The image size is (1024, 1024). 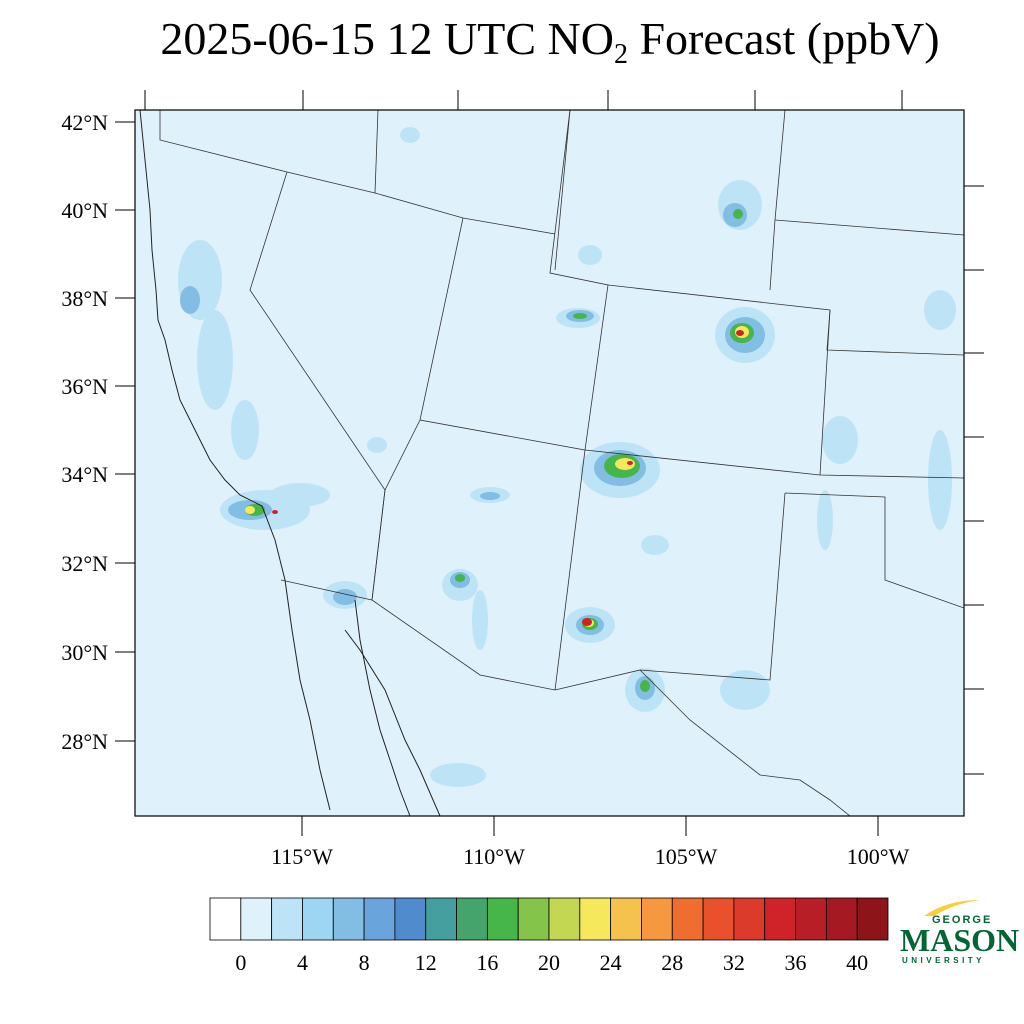 I want to click on lat-label: 32°N, so click(x=84, y=563).